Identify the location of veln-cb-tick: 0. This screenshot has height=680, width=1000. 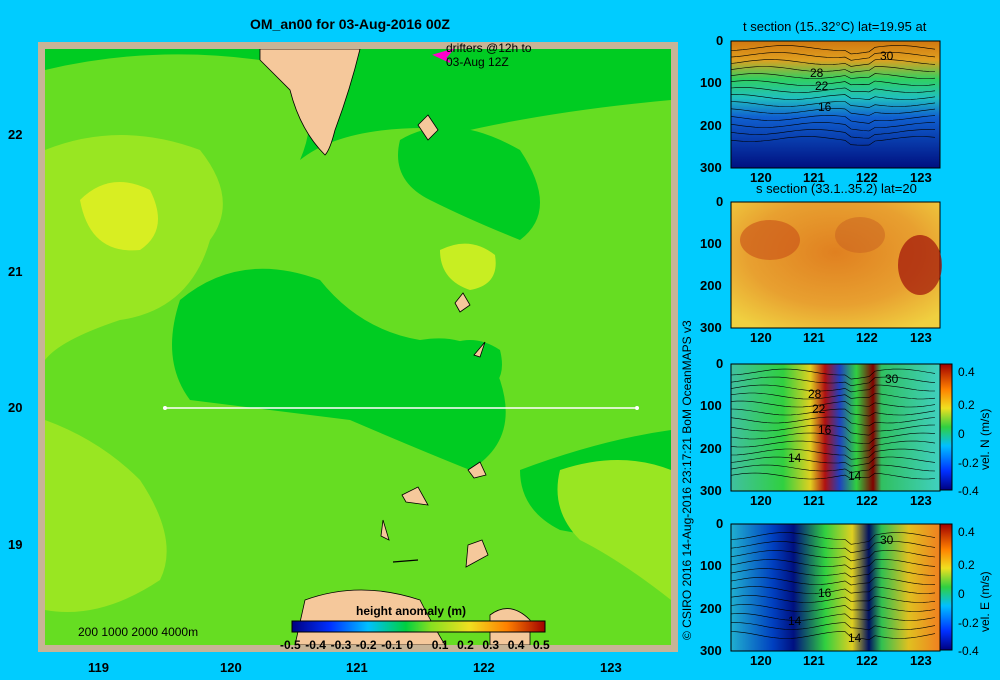
(961, 434).